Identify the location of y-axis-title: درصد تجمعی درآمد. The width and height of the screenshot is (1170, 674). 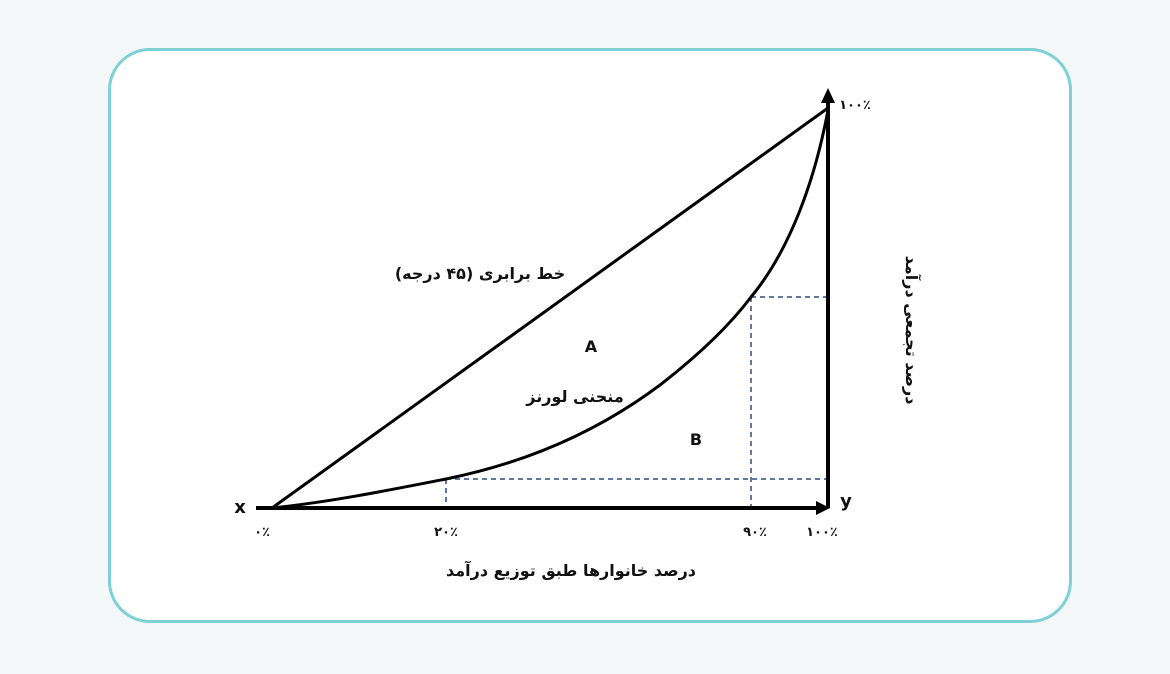
(912, 330).